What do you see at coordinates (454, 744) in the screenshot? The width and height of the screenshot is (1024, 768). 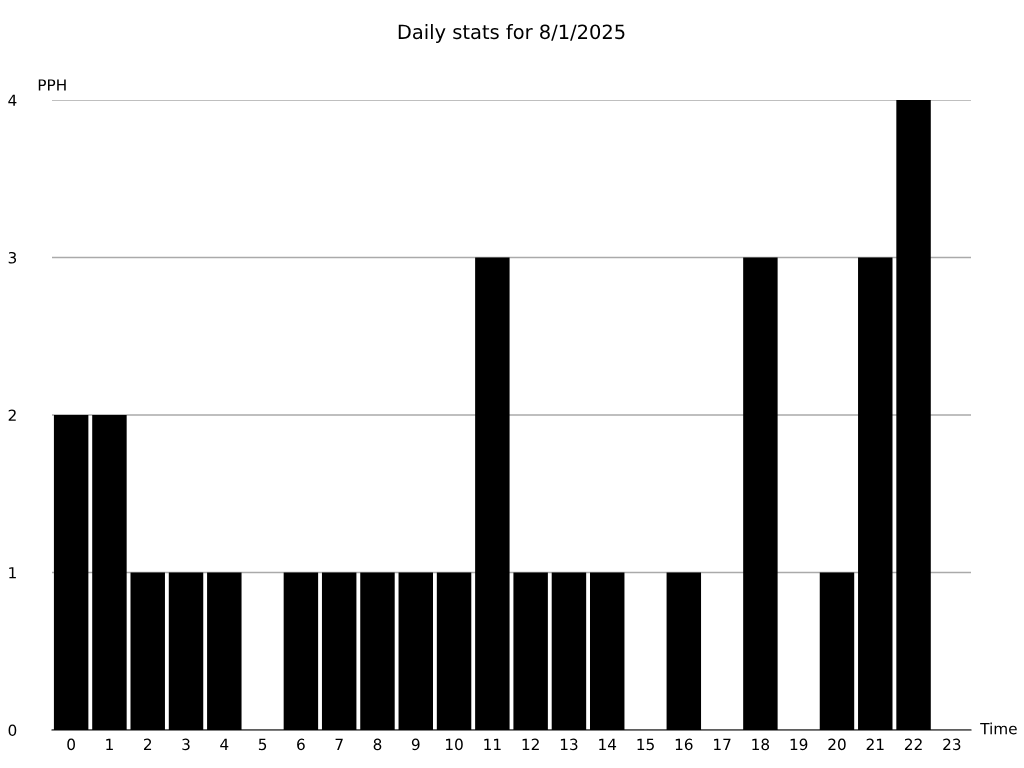 I see `x-tick-label: 10` at bounding box center [454, 744].